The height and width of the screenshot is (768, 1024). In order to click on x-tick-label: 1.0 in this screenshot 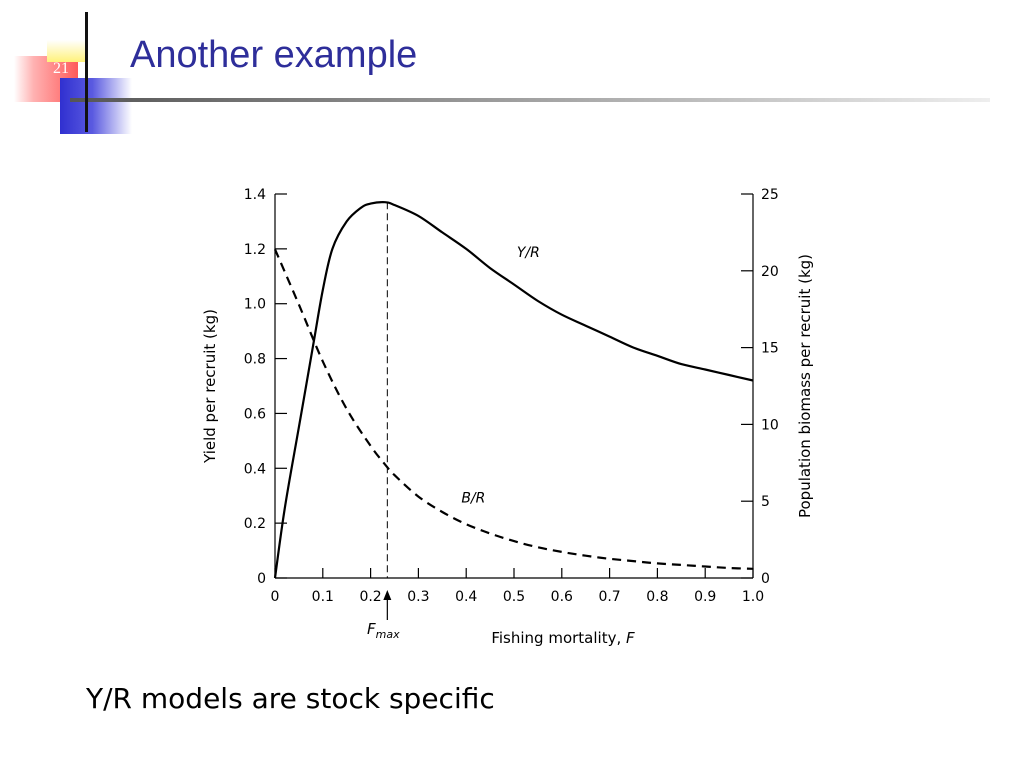, I will do `click(753, 597)`.